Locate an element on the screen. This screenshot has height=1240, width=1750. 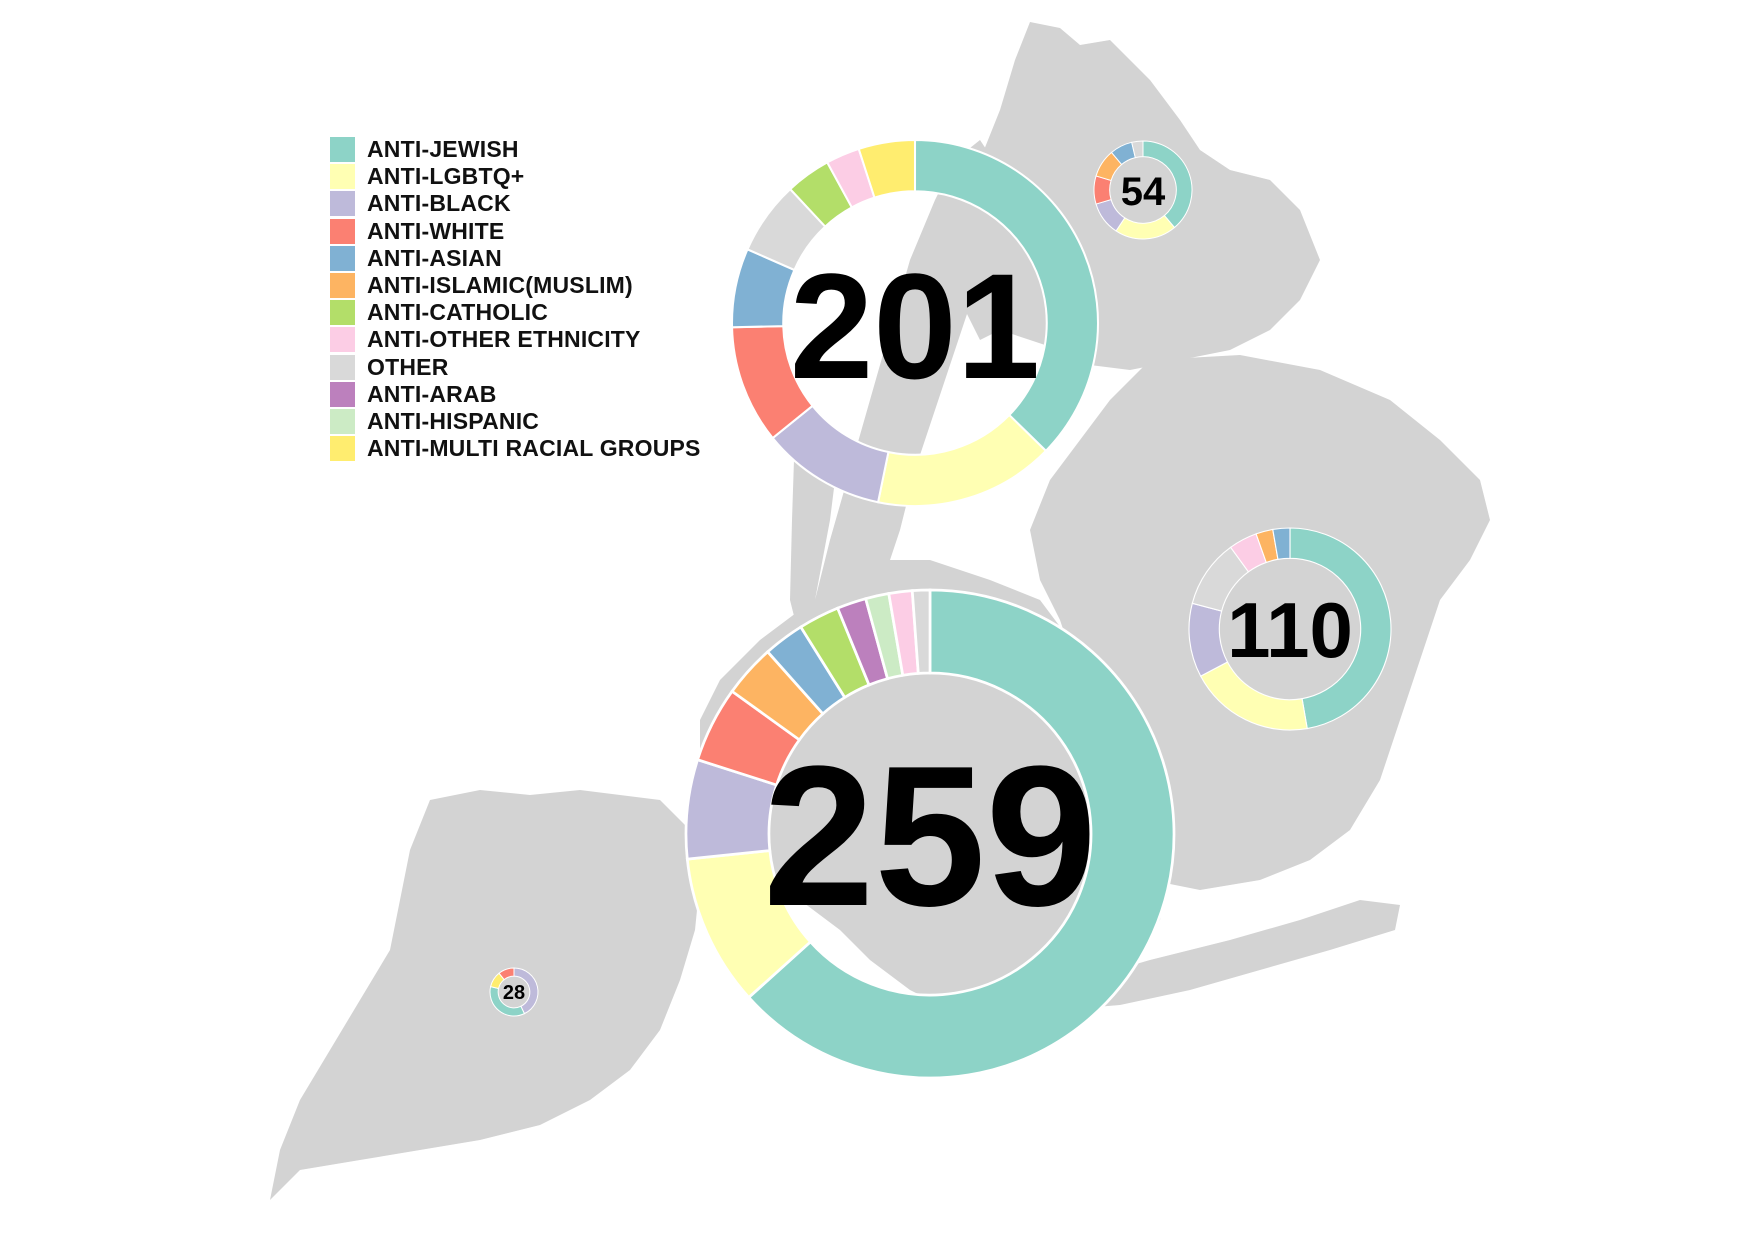
legend-item-other: OTHER is located at coordinates (515, 367).